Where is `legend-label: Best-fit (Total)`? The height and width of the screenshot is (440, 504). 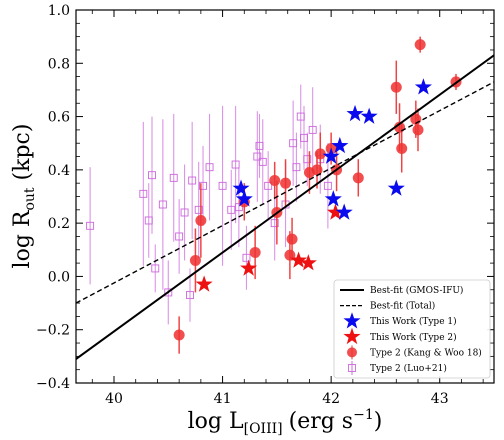
legend-label: Best-fit (Total) is located at coordinates (402, 306).